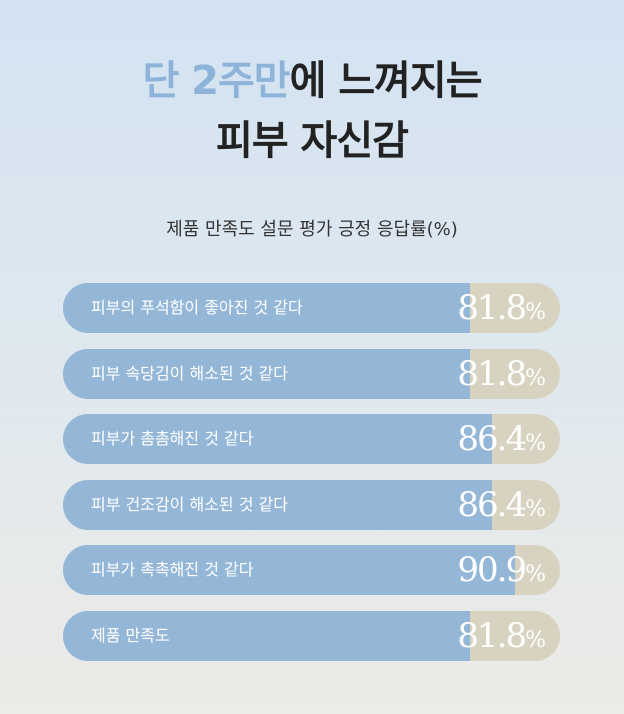 The width and height of the screenshot is (624, 714). I want to click on bar-label: 피부 건조감이 해소된 것 같다, so click(189, 504).